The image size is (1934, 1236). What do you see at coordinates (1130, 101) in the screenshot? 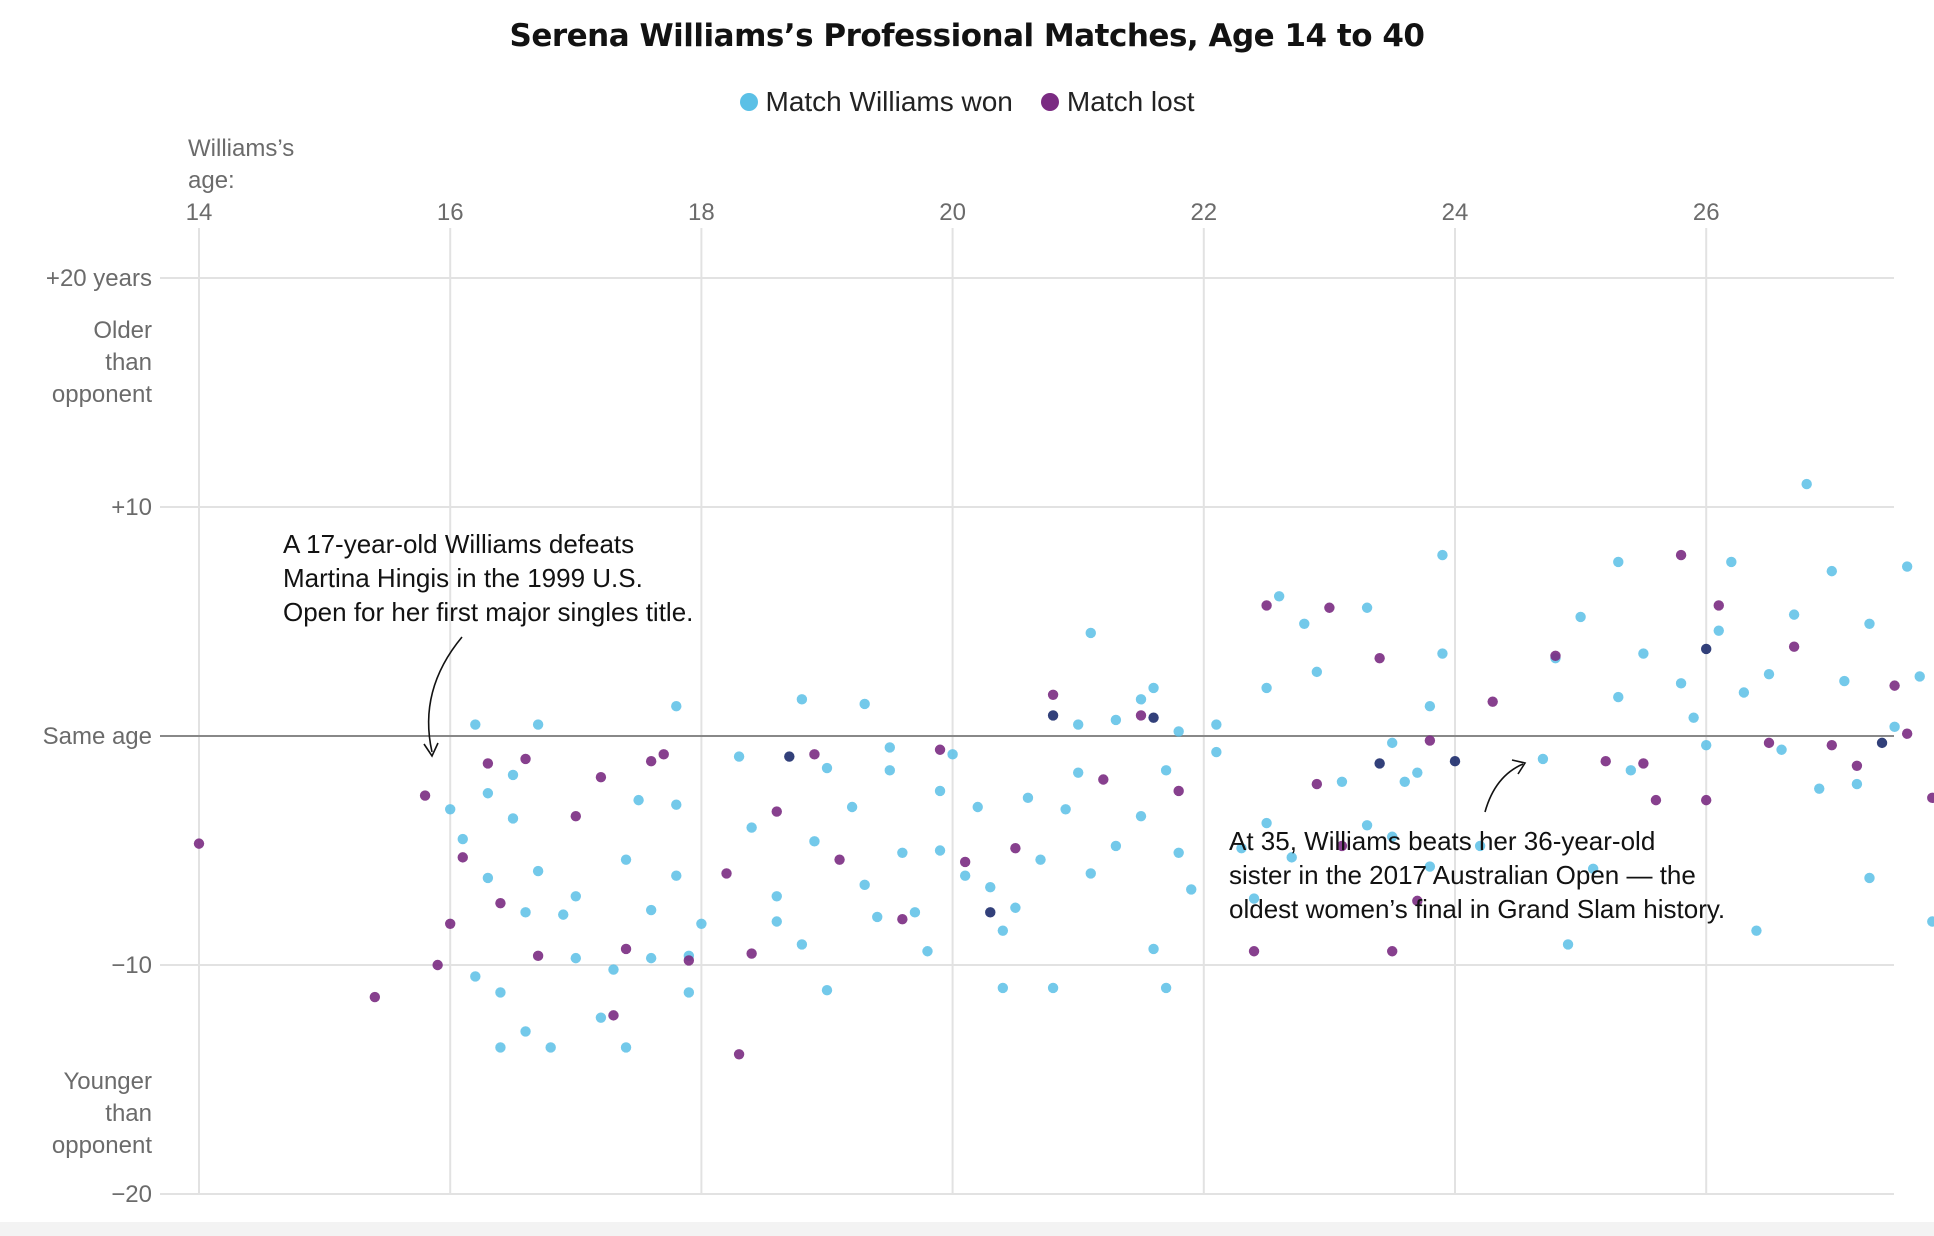
I see `legend-label-lost: Match lost` at bounding box center [1130, 101].